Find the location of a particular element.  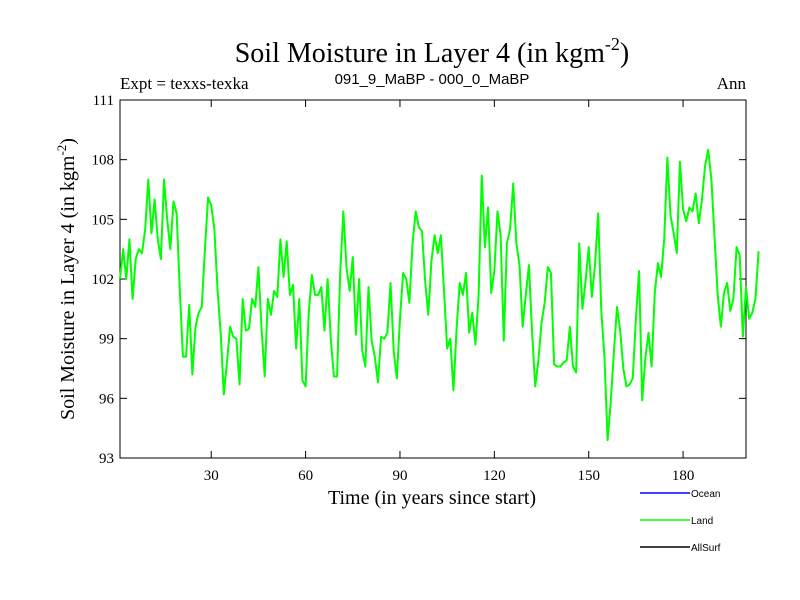

chart-title-superscript: -2 is located at coordinates (612, 44).